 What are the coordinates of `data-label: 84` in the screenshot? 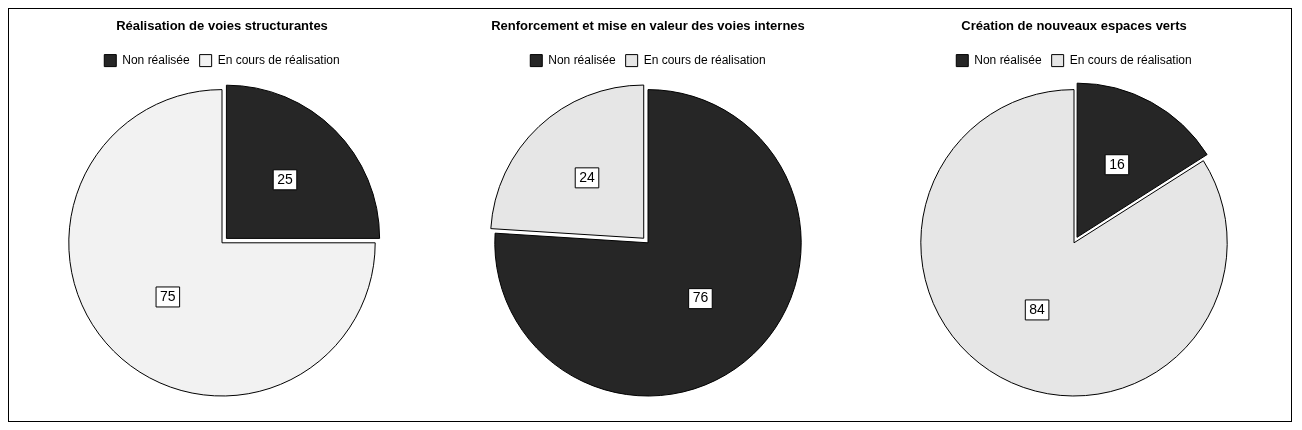 It's located at (1037, 308).